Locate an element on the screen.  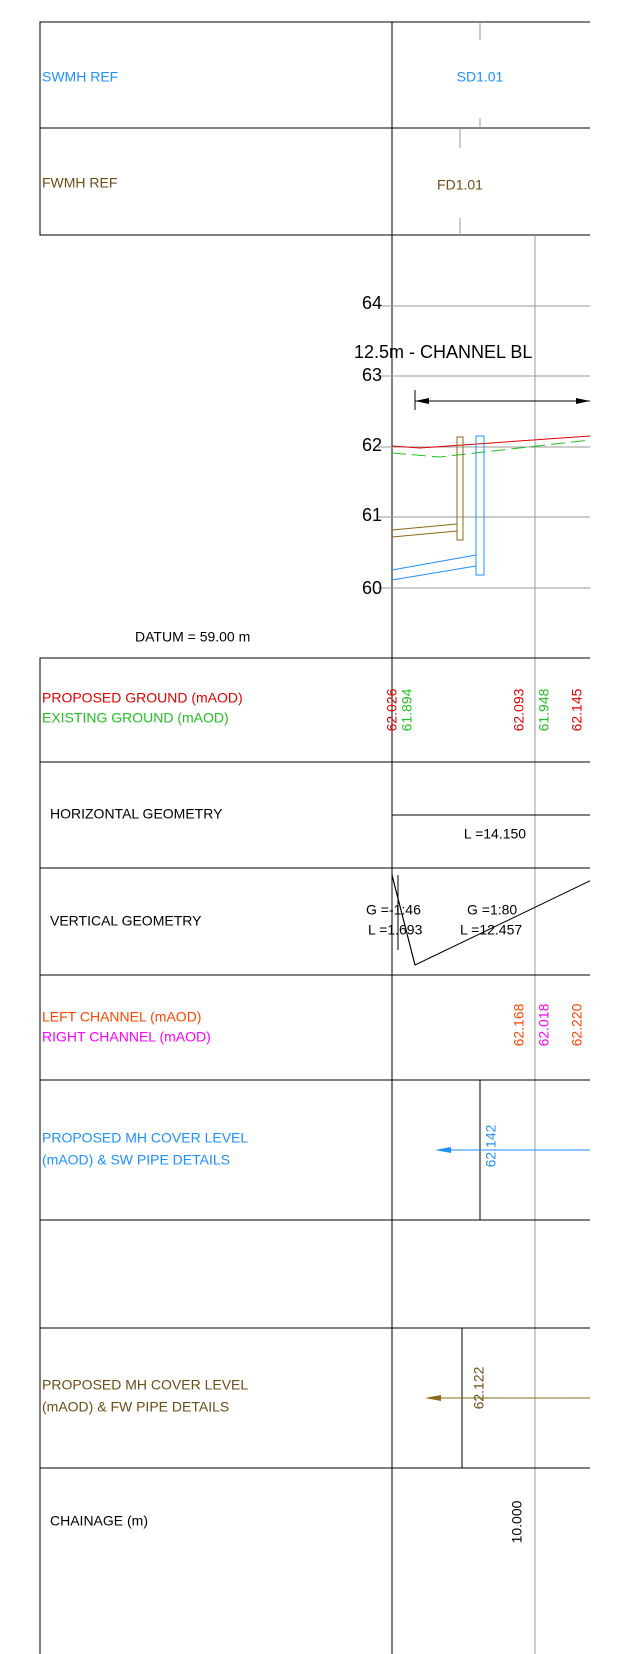
level-label: 61 is located at coordinates (372, 515).